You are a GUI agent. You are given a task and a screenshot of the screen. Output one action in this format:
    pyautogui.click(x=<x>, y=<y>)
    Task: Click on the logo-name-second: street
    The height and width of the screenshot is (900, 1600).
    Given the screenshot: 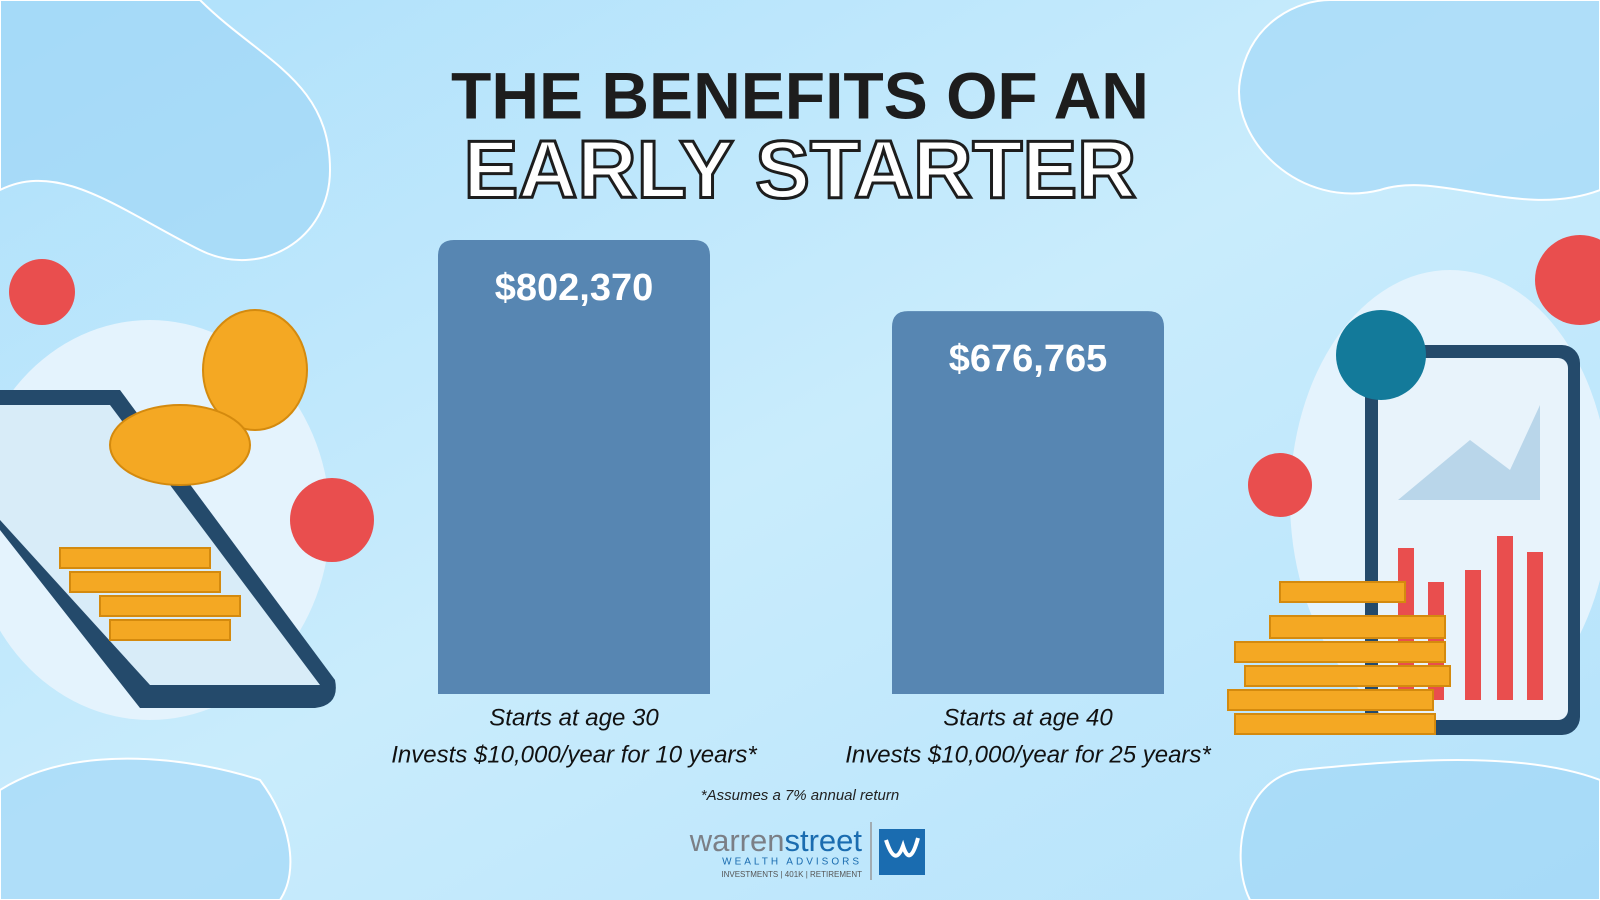 What is the action you would take?
    pyautogui.click(x=823, y=840)
    